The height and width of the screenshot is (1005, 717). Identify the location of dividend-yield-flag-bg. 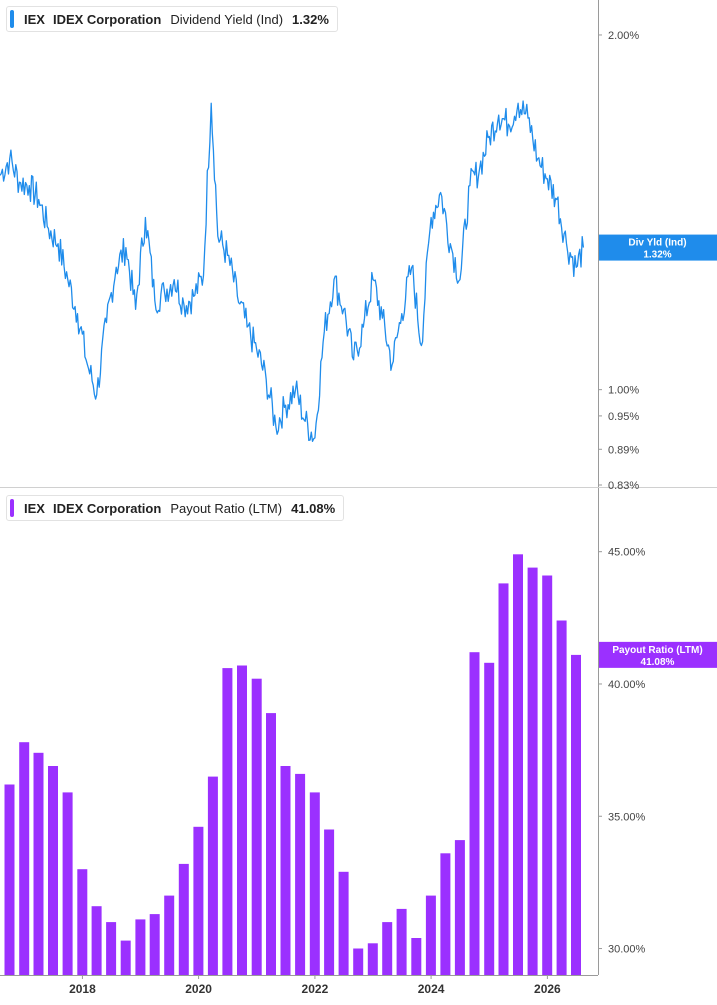
(658, 247).